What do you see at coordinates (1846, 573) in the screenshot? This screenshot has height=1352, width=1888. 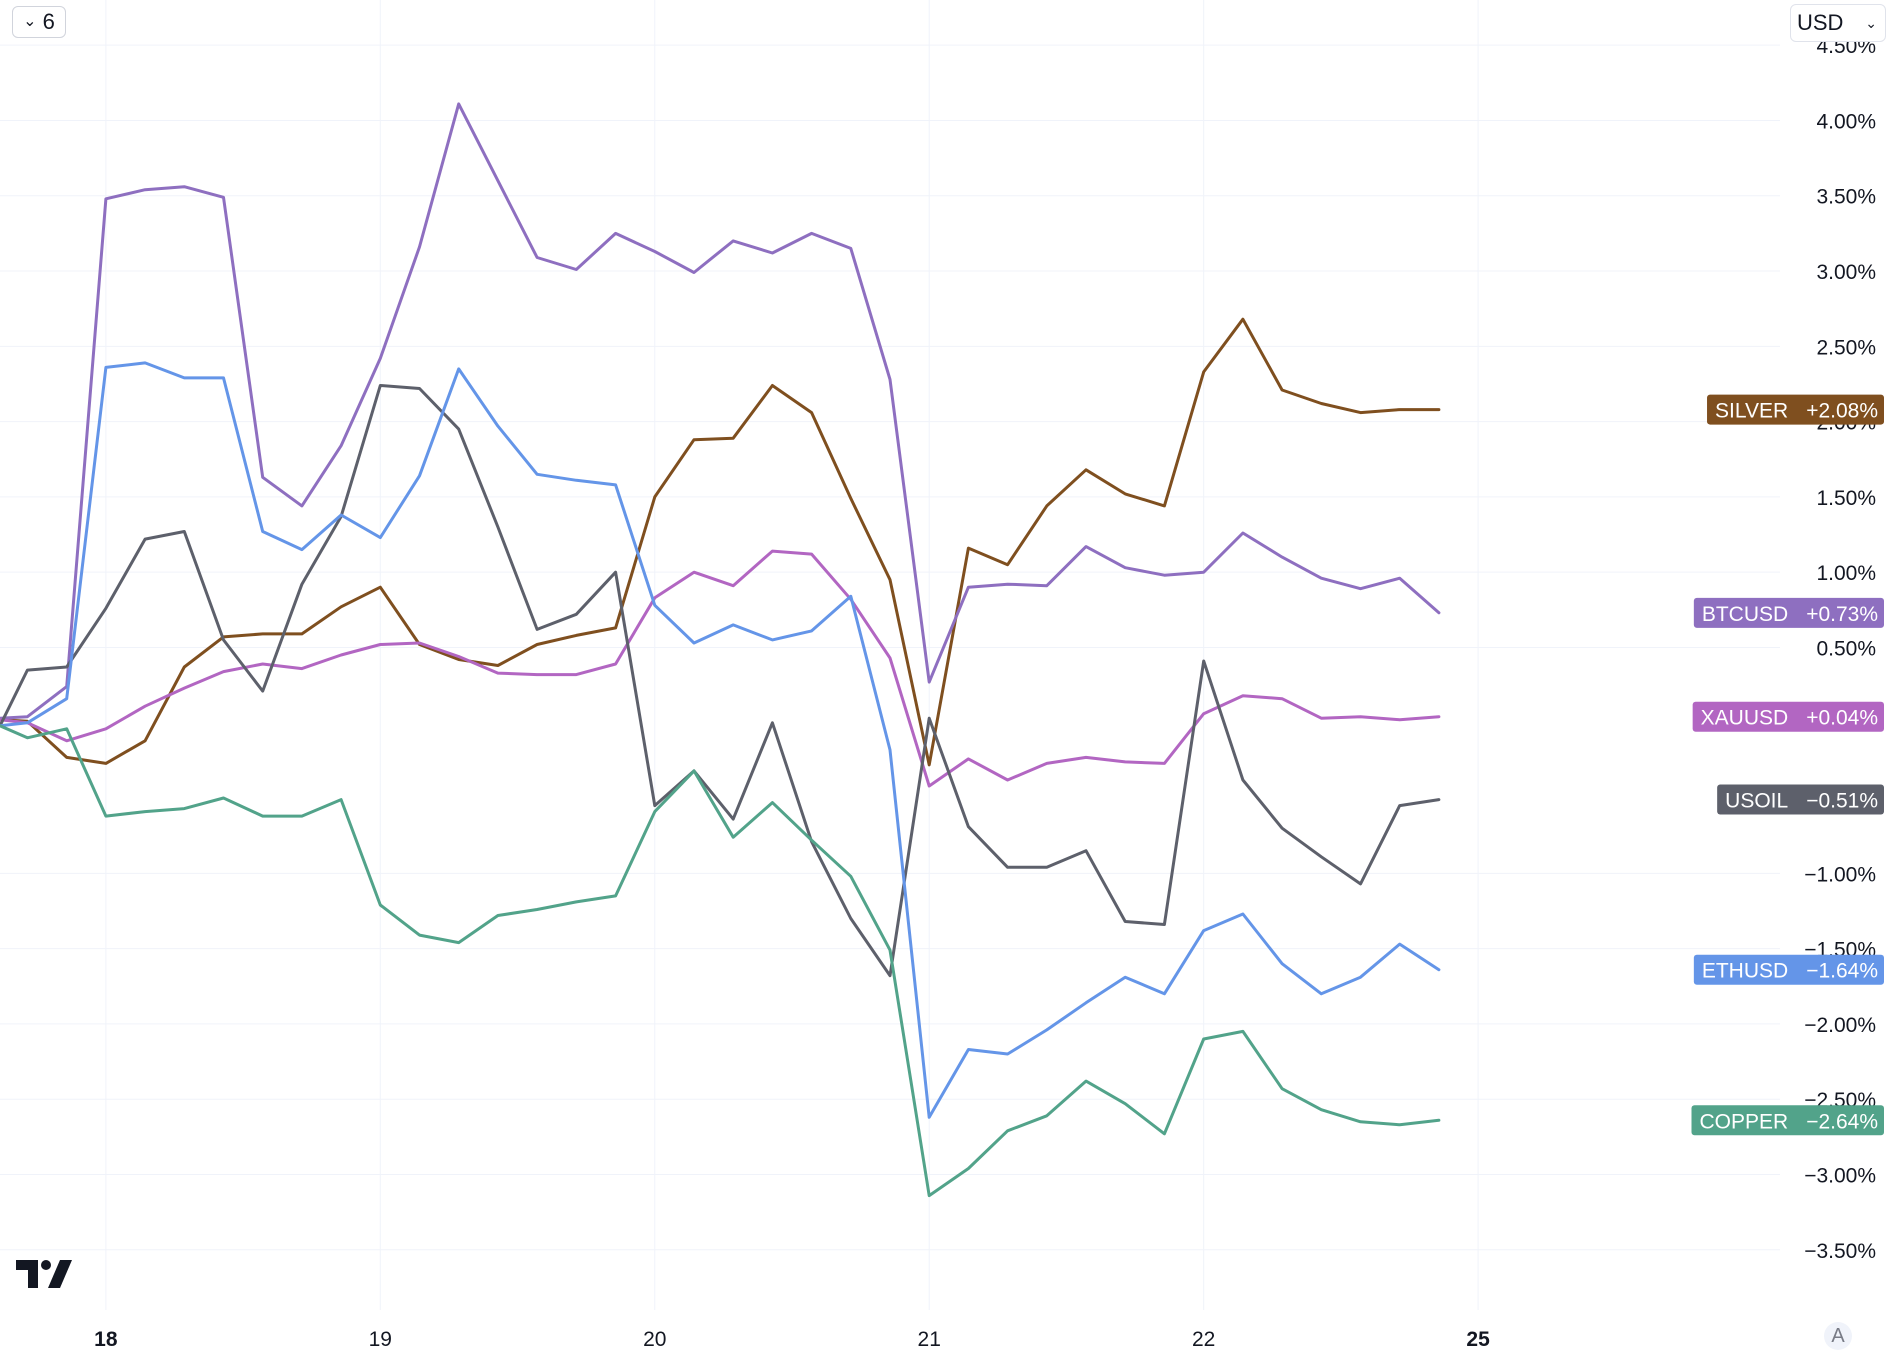 I see `y-tick-label: 1.00%` at bounding box center [1846, 573].